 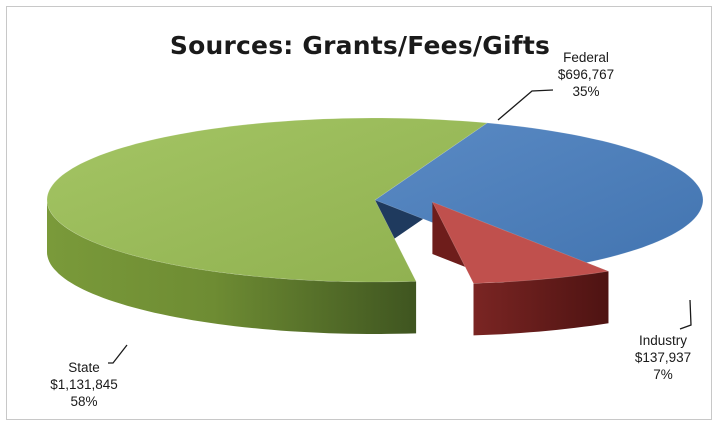 I want to click on data-label-federal-value-label: $696,767, so click(x=586, y=74).